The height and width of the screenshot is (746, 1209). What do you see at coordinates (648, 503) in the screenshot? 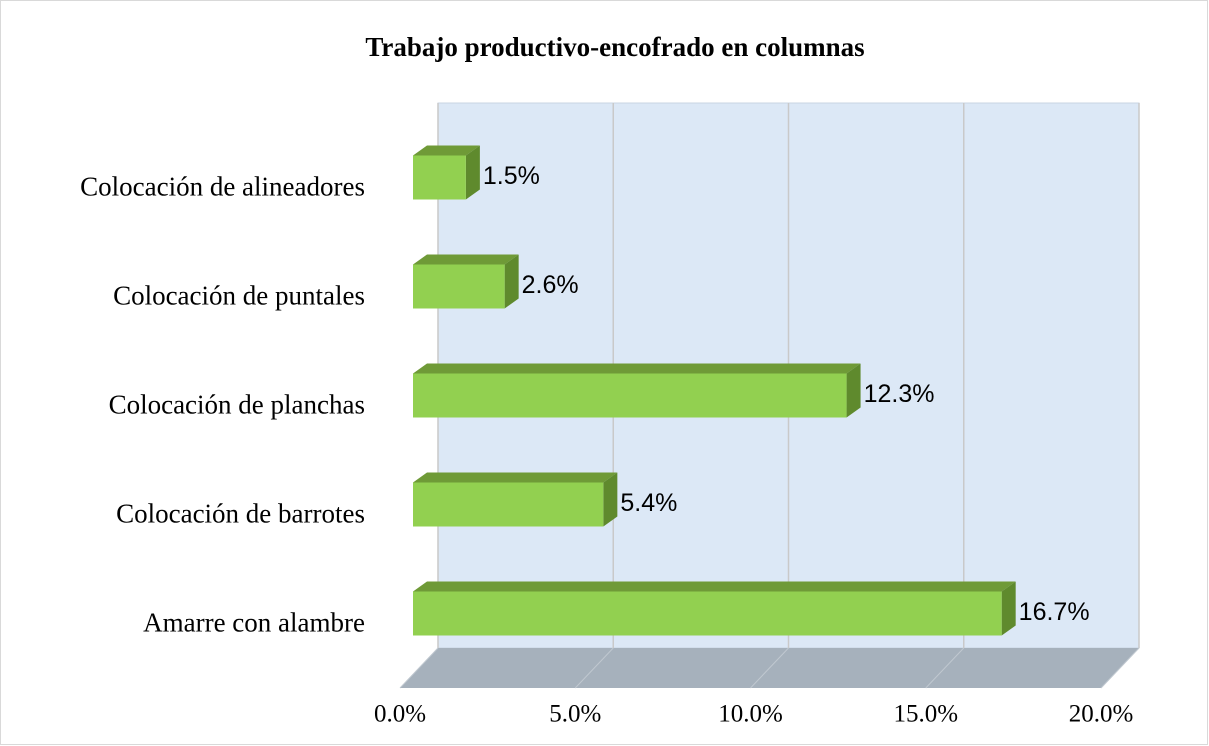
I see `data-label: 5.4%` at bounding box center [648, 503].